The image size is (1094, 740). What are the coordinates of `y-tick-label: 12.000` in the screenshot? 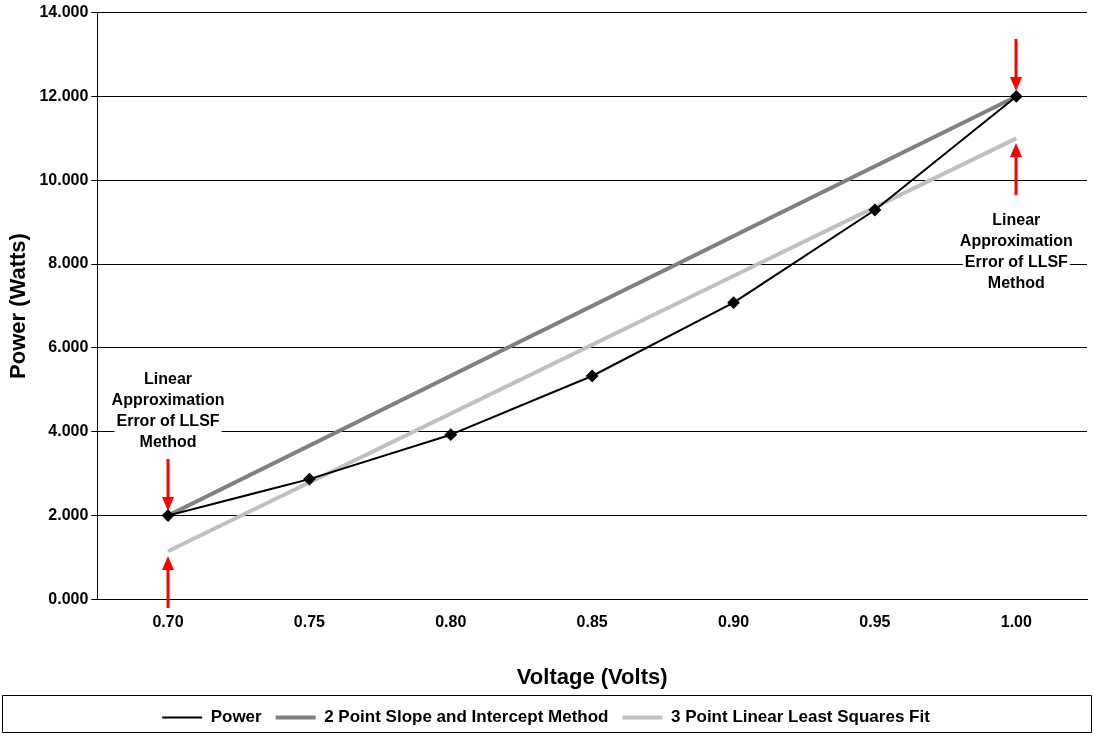 It's located at (64, 95).